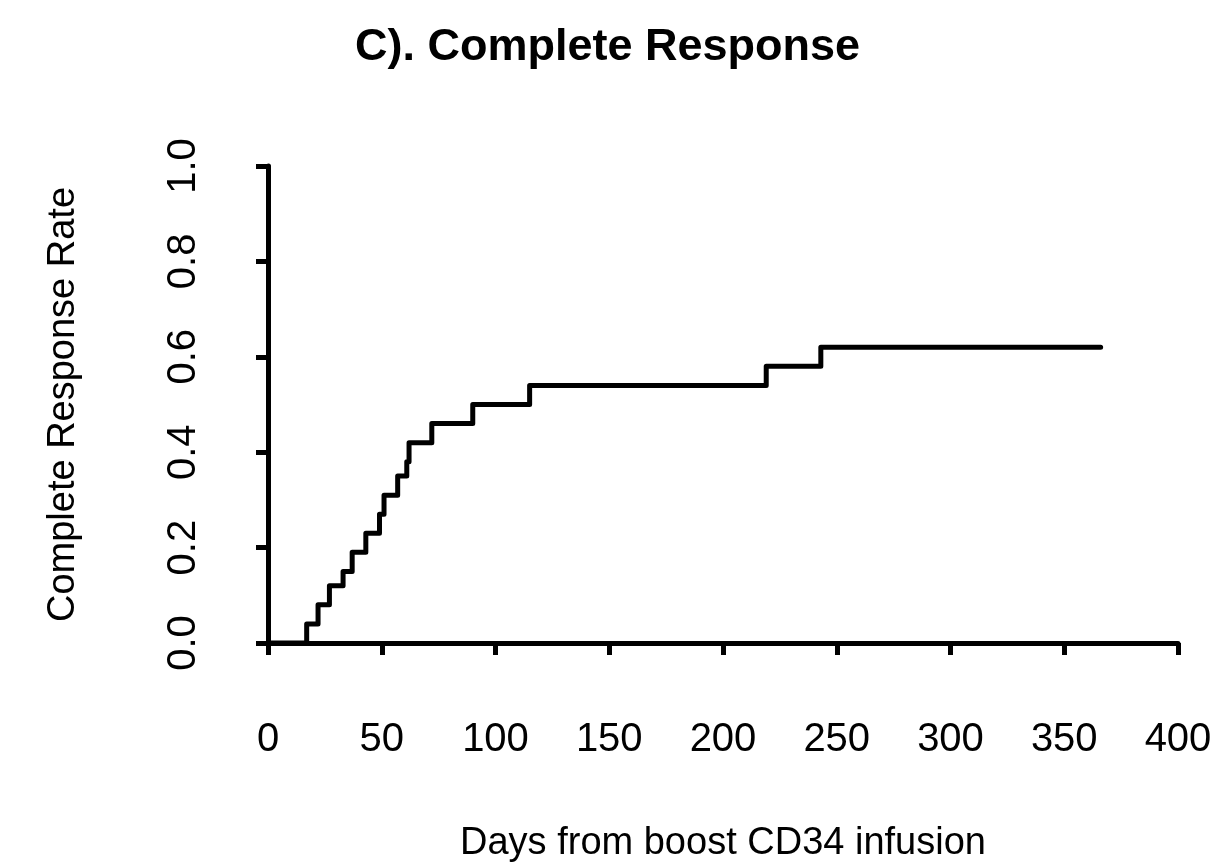 The height and width of the screenshot is (865, 1215). I want to click on y-tick-label: 0.4, so click(181, 452).